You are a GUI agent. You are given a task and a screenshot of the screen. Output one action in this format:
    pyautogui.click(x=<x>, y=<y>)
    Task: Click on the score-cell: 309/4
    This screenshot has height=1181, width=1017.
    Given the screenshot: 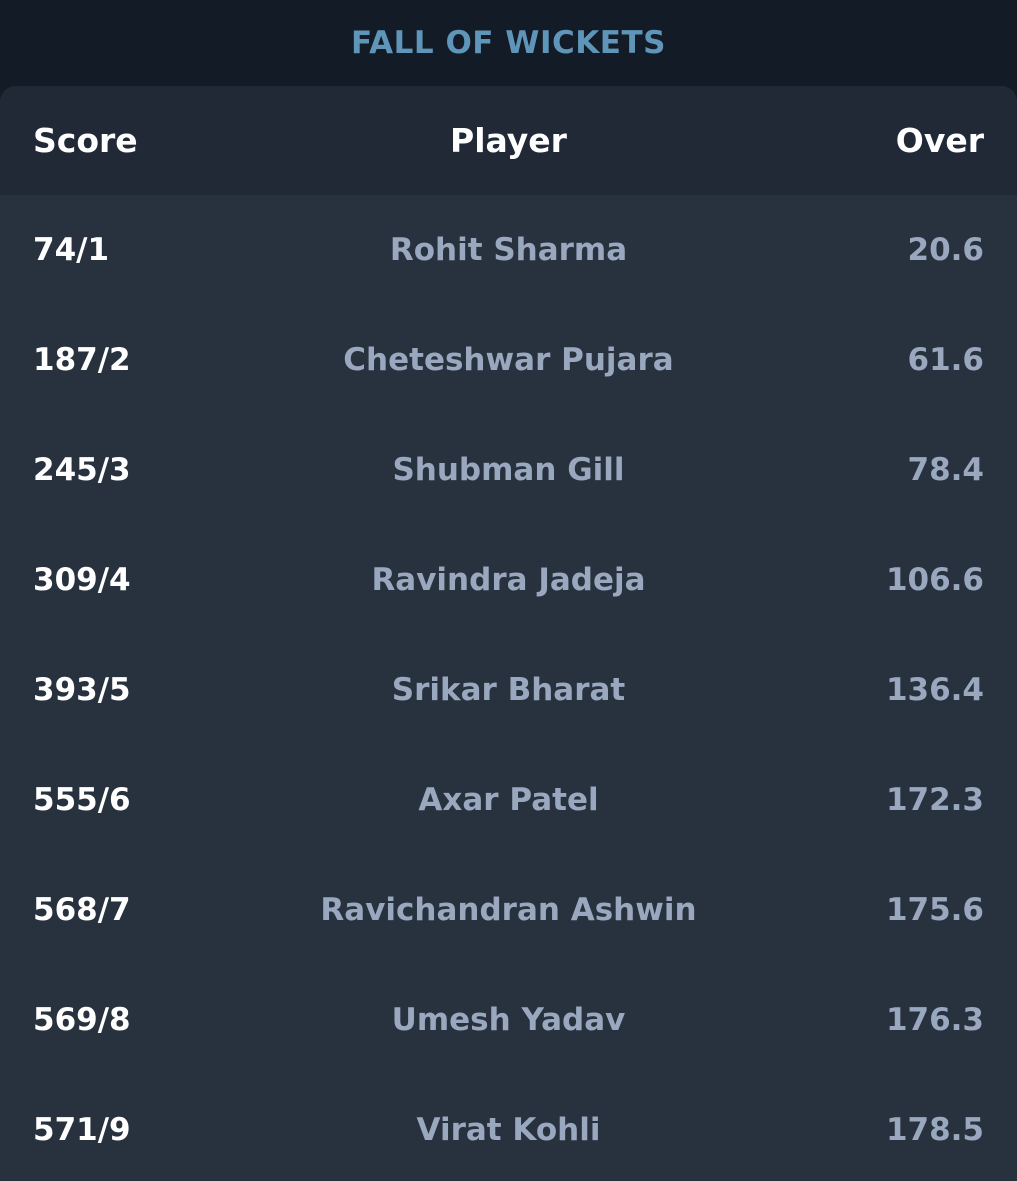 What is the action you would take?
    pyautogui.click(x=82, y=580)
    